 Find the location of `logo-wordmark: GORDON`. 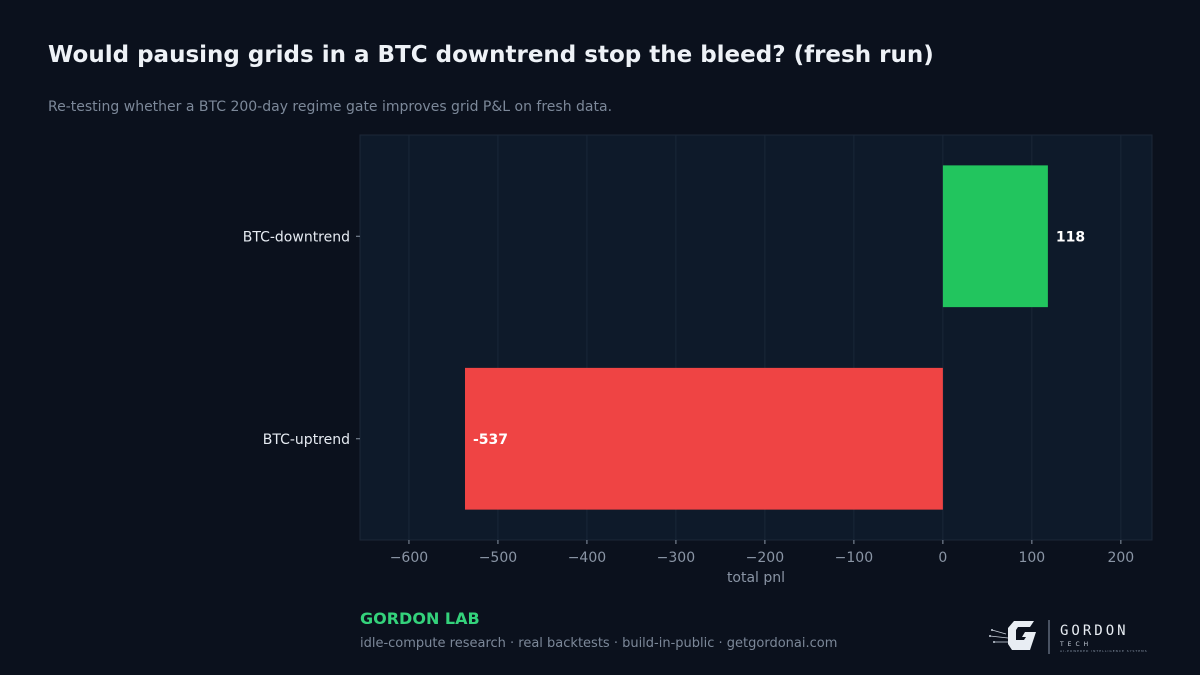

logo-wordmark: GORDON is located at coordinates (1094, 631).